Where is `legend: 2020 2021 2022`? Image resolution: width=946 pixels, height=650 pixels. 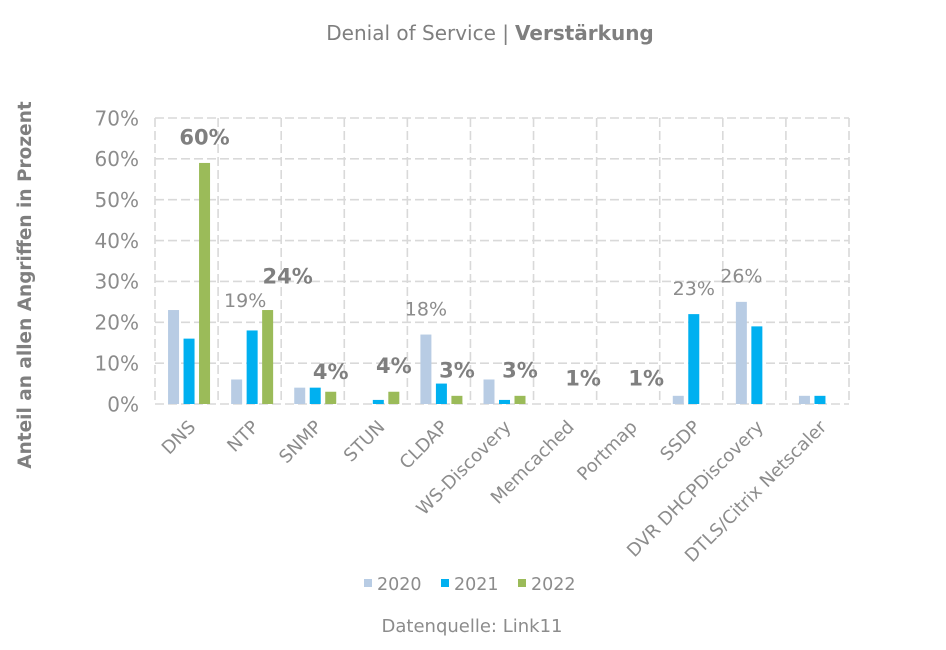
legend: 2020 2021 2022 is located at coordinates (470, 585).